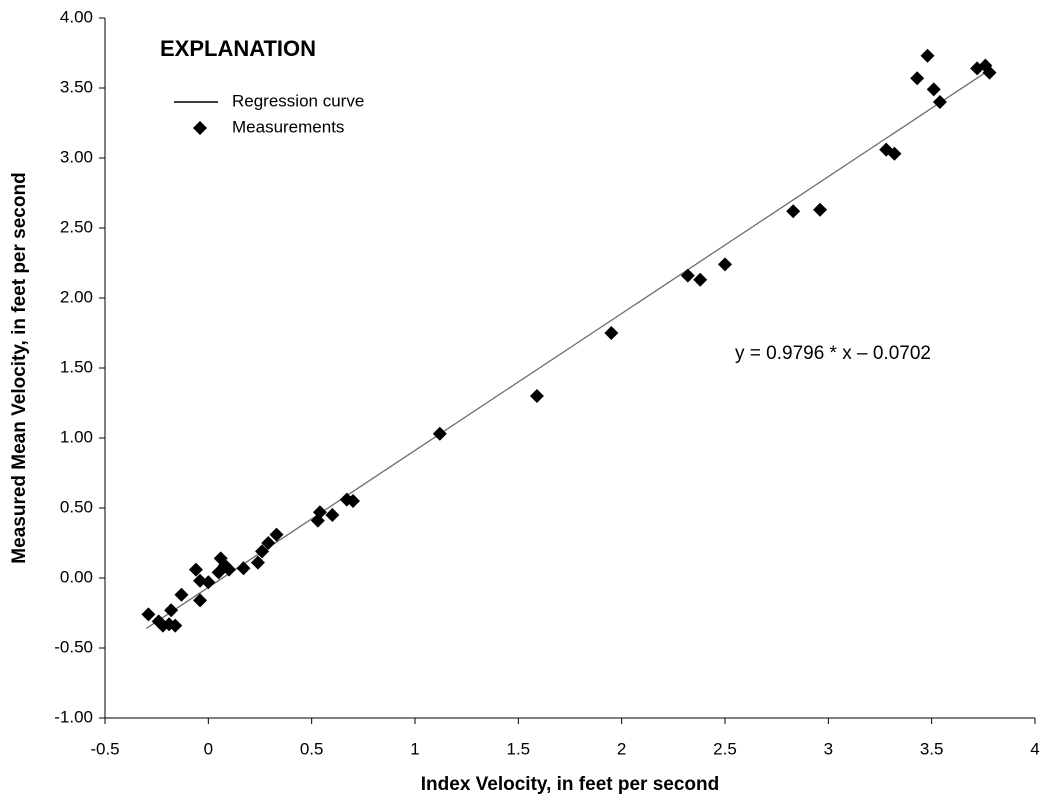  I want to click on x-tick-label: 0, so click(208, 748).